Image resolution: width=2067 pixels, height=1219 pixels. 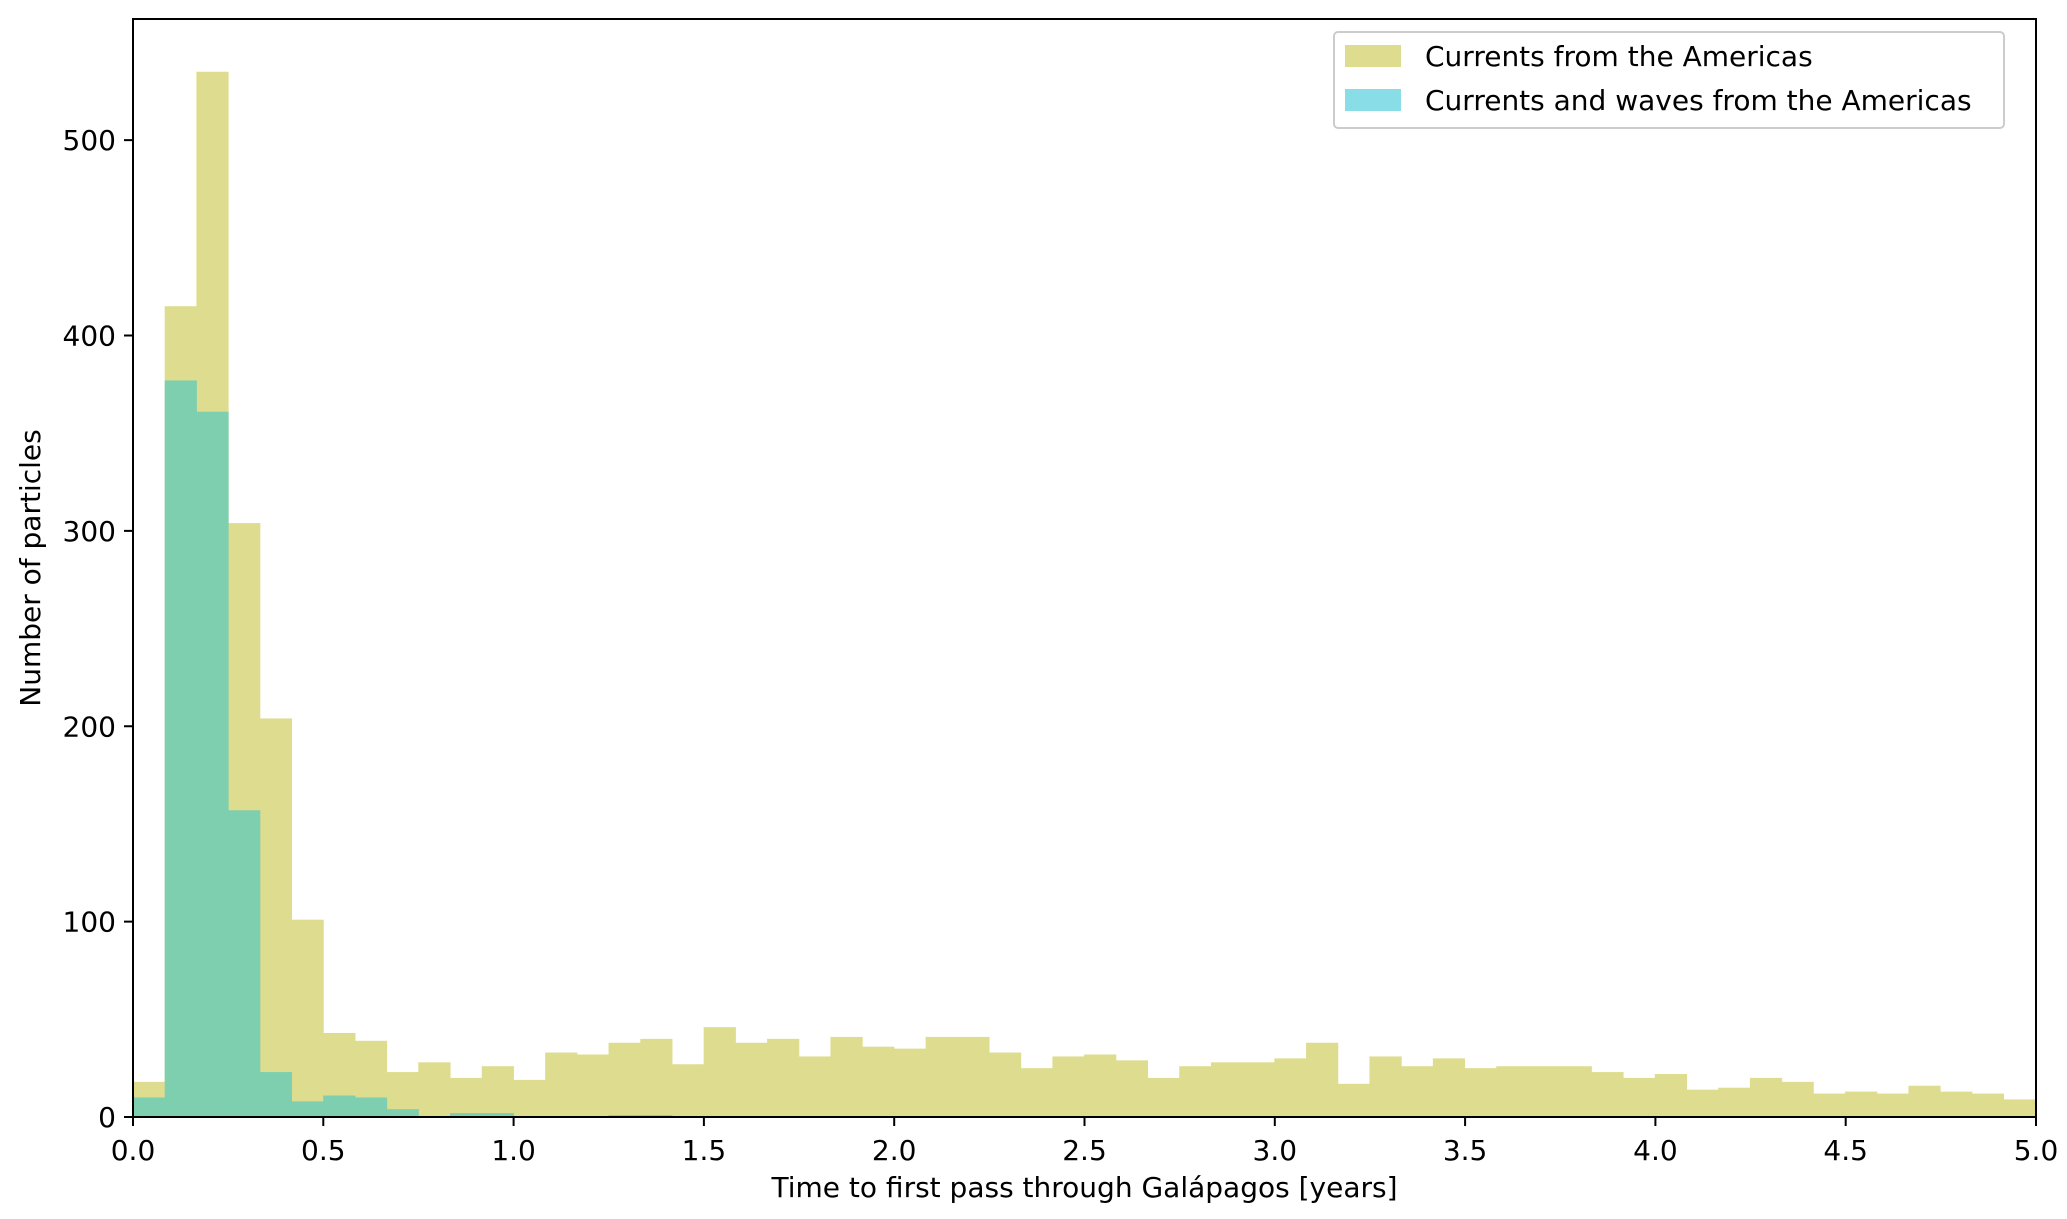 I want to click on y-tick-label: 400, so click(x=89, y=336).